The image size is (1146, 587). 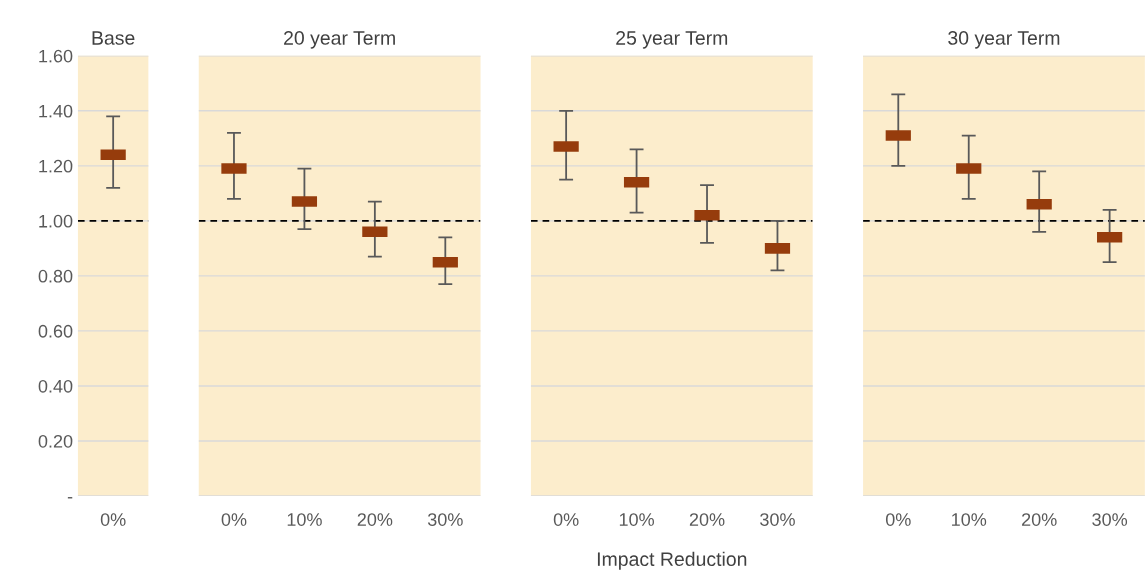 I want to click on chart-title: 30 year Term, so click(x=1004, y=40).